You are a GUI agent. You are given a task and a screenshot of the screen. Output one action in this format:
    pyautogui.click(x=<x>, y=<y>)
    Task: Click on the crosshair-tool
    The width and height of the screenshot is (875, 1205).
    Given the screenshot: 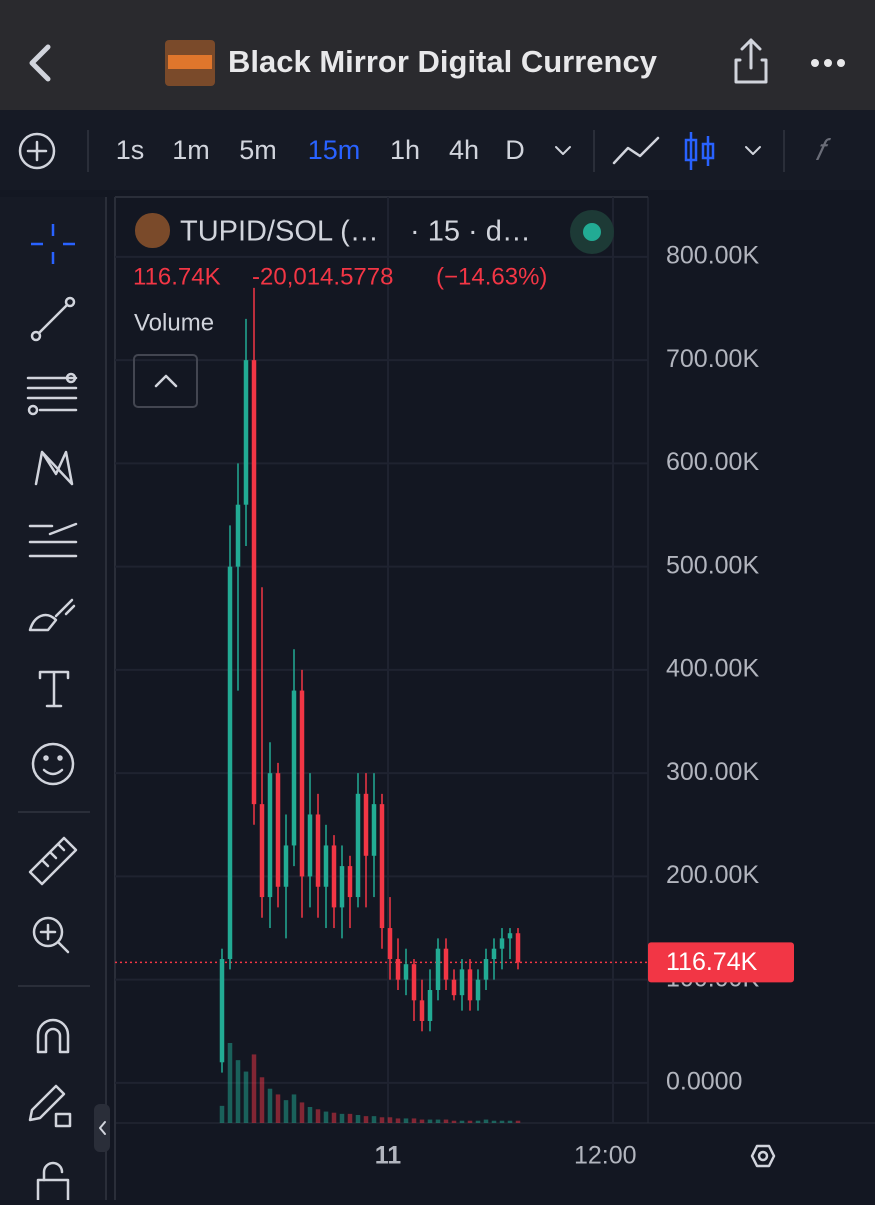 What is the action you would take?
    pyautogui.click(x=53, y=244)
    